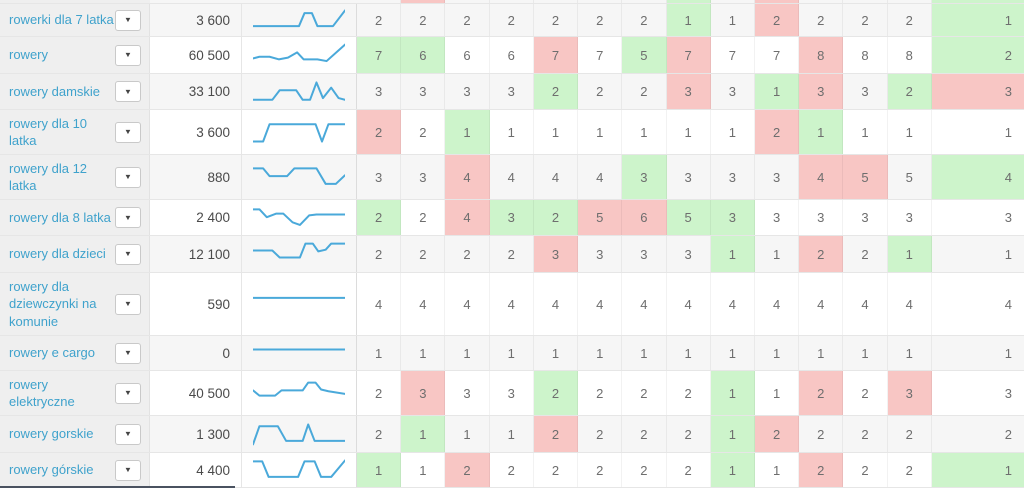  Describe the element at coordinates (57, 254) in the screenshot. I see `keyword-label: rowery dla dzieci` at that location.